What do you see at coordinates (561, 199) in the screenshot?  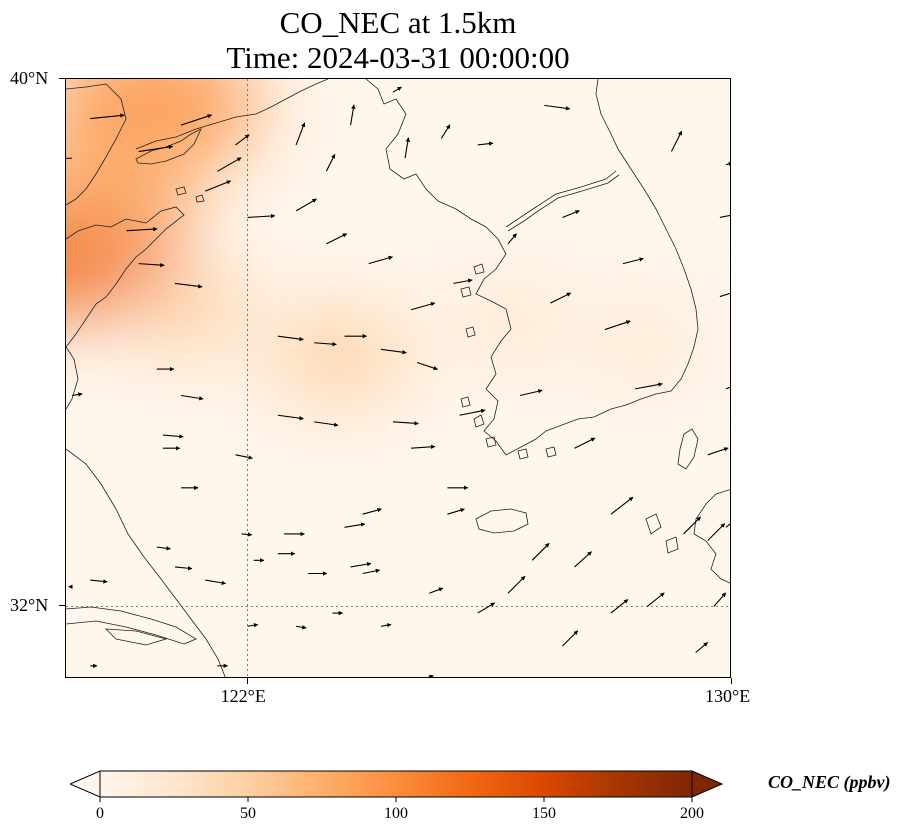 I see `dmz-border` at bounding box center [561, 199].